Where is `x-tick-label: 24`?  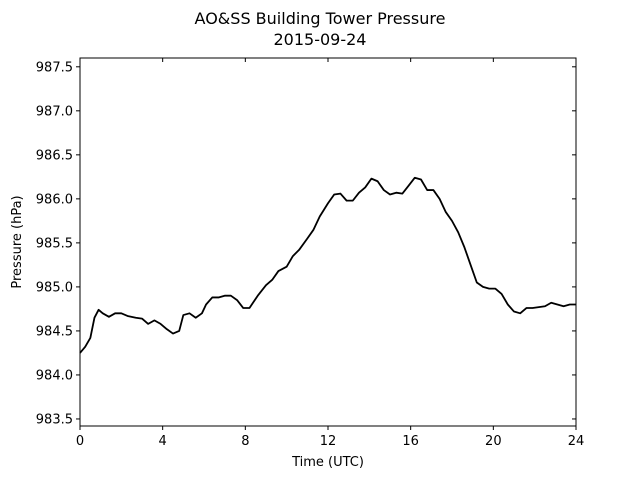 x-tick-label: 24 is located at coordinates (576, 441).